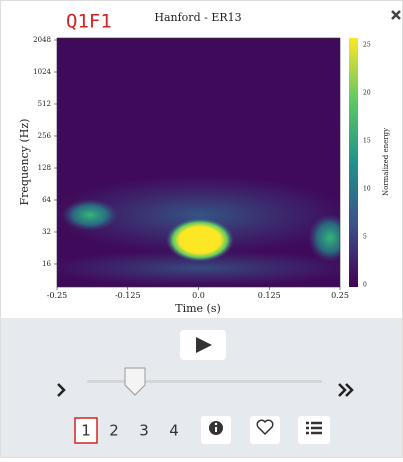  Describe the element at coordinates (46, 200) in the screenshot. I see `y-tick-label: 64` at that location.